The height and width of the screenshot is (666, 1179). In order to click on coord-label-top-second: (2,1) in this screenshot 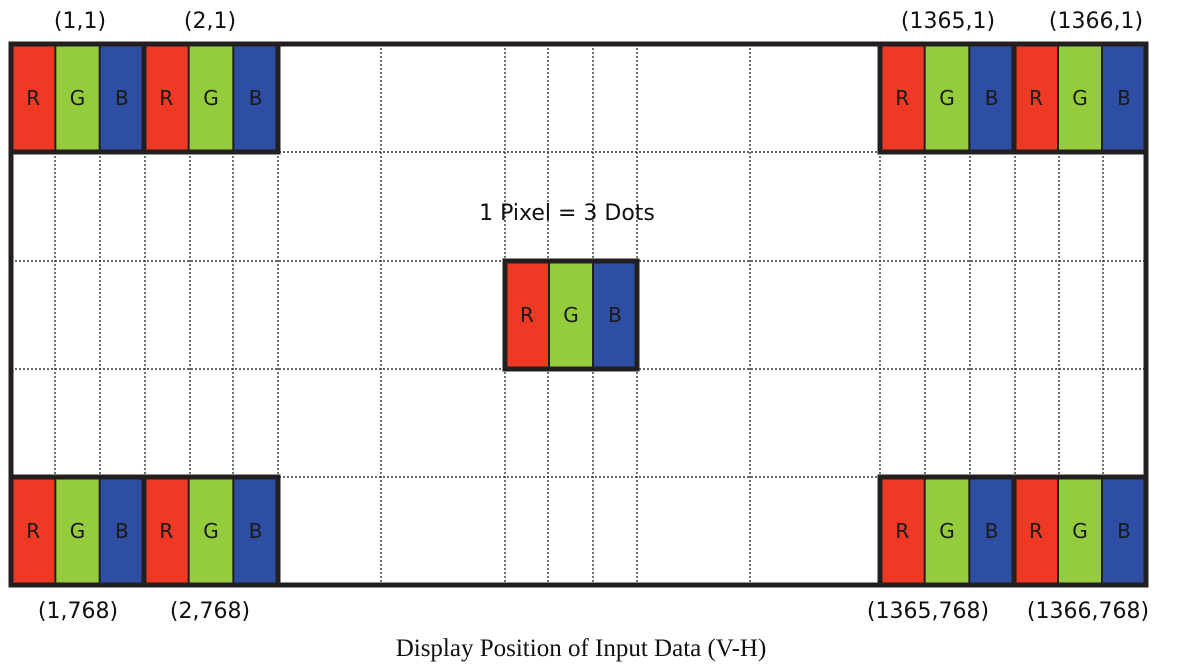, I will do `click(210, 21)`.